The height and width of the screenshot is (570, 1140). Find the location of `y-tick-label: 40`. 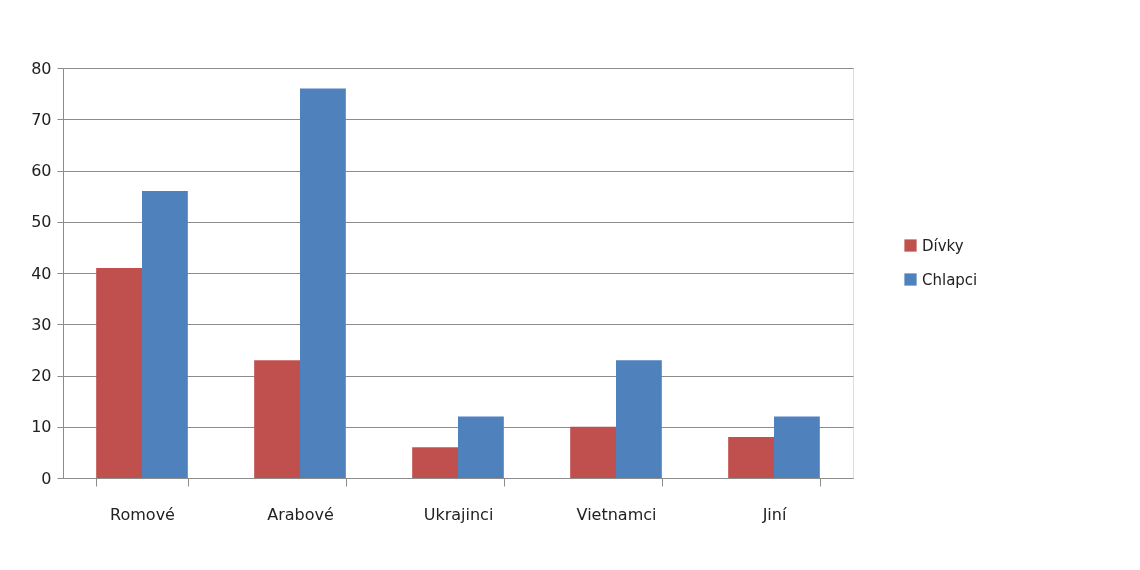

y-tick-label: 40 is located at coordinates (41, 273).